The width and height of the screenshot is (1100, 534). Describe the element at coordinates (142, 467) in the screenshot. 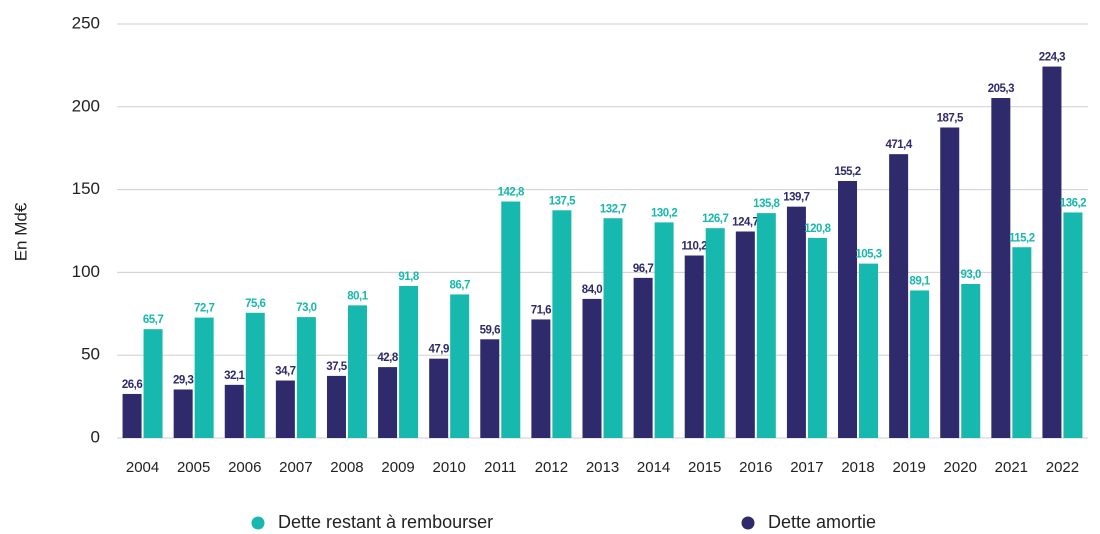

I see `x-tick-label: 2004` at that location.